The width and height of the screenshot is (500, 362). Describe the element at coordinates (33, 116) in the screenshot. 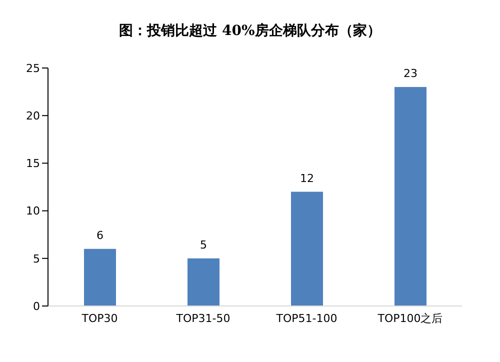

I see `y-tick-label: 20` at that location.